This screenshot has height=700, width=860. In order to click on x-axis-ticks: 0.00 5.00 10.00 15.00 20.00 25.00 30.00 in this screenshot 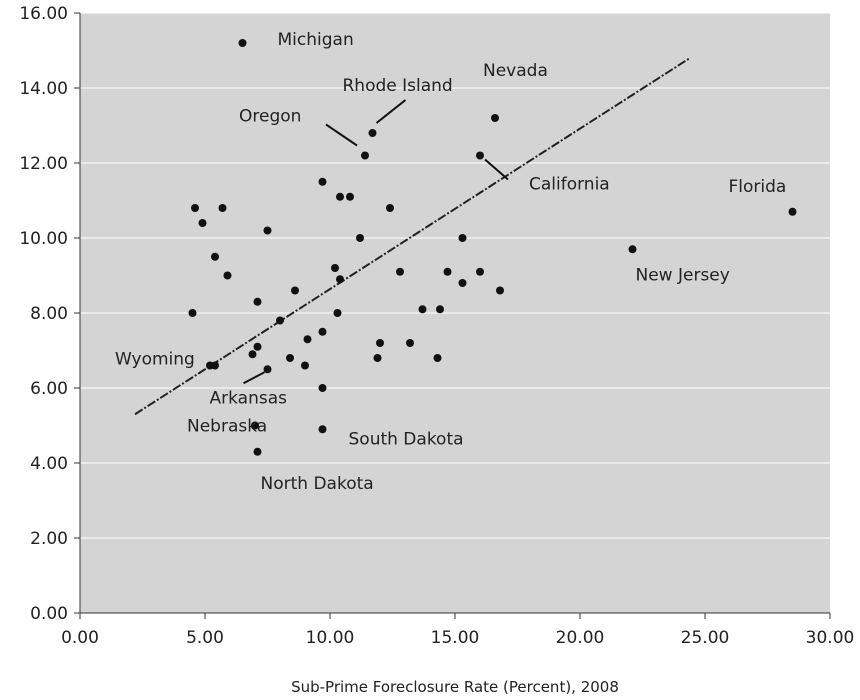, I will do `click(457, 630)`.